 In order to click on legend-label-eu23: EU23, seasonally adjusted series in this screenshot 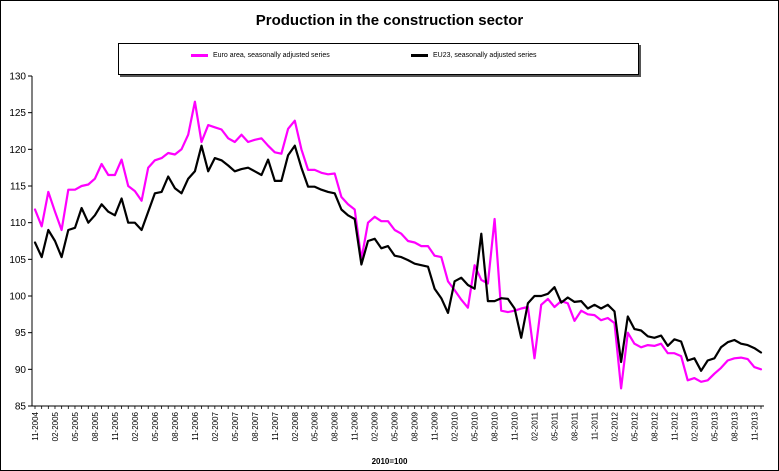, I will do `click(485, 55)`.